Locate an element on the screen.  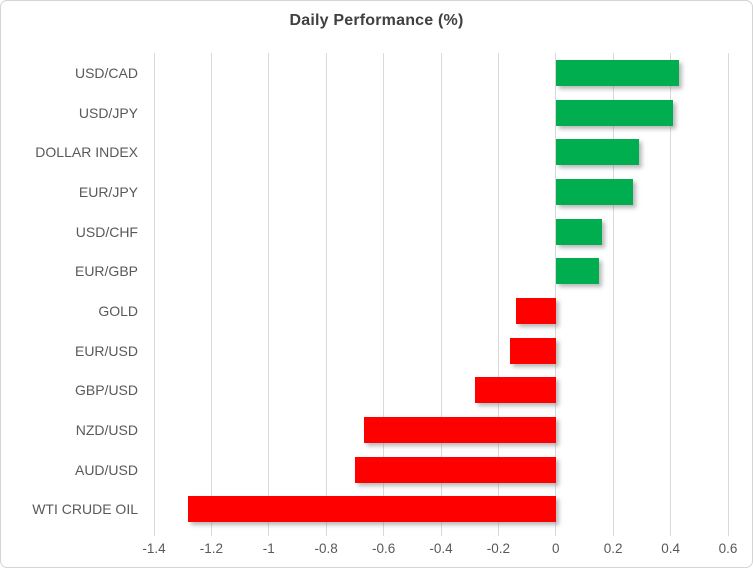
x-tick-label: -0.8 is located at coordinates (326, 548).